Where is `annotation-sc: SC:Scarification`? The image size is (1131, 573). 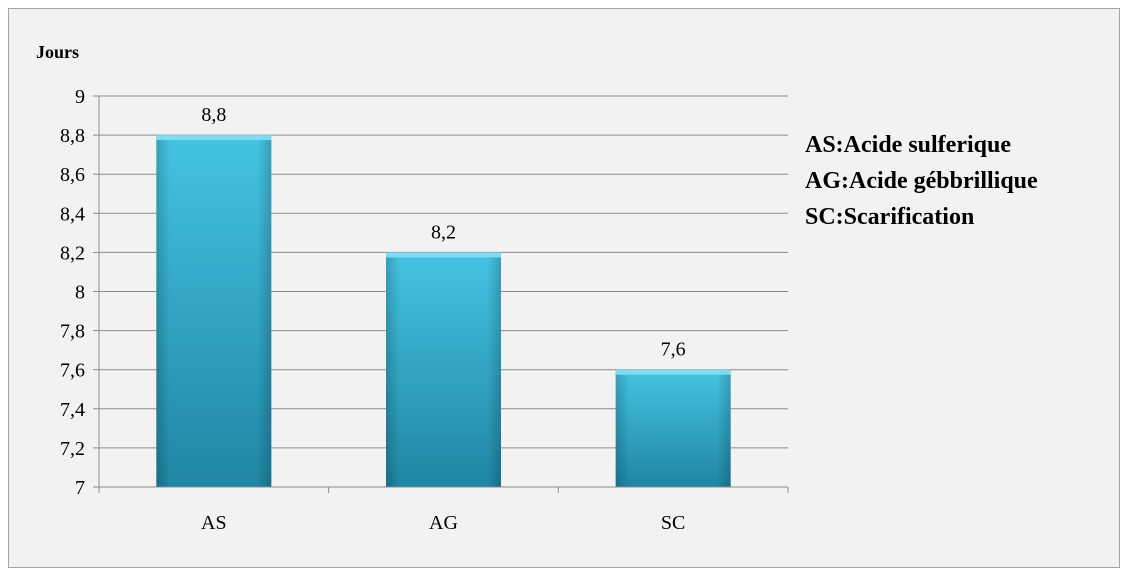
annotation-sc: SC:Scarification is located at coordinates (890, 217).